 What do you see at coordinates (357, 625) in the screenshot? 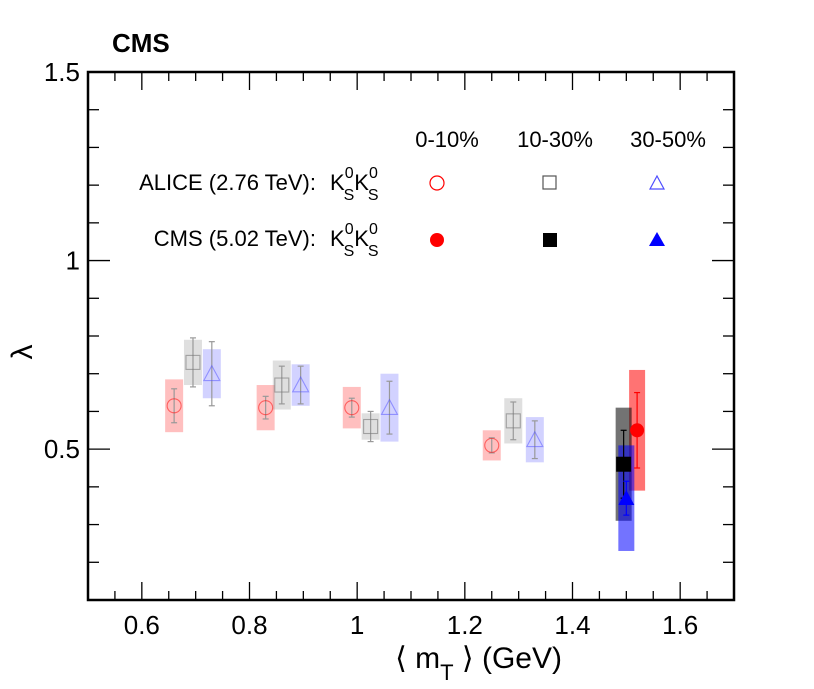
I see `x-tick-label: 1` at bounding box center [357, 625].